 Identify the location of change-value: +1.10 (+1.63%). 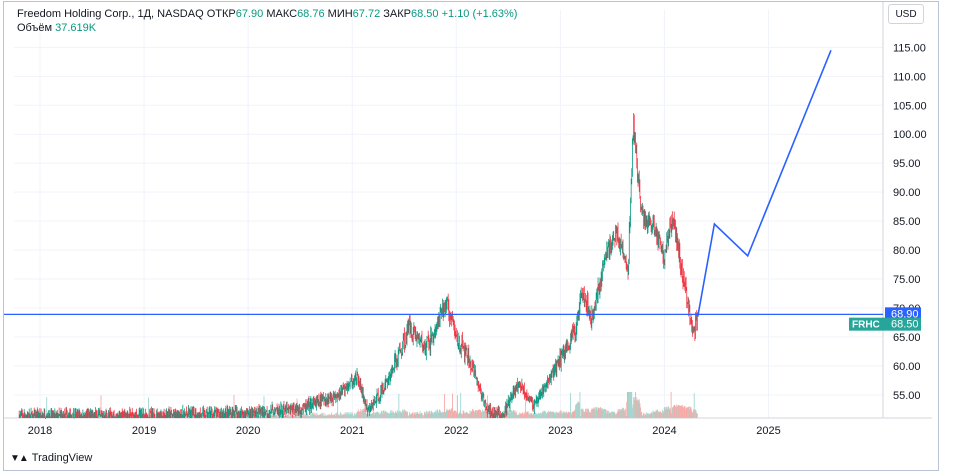
(479, 14).